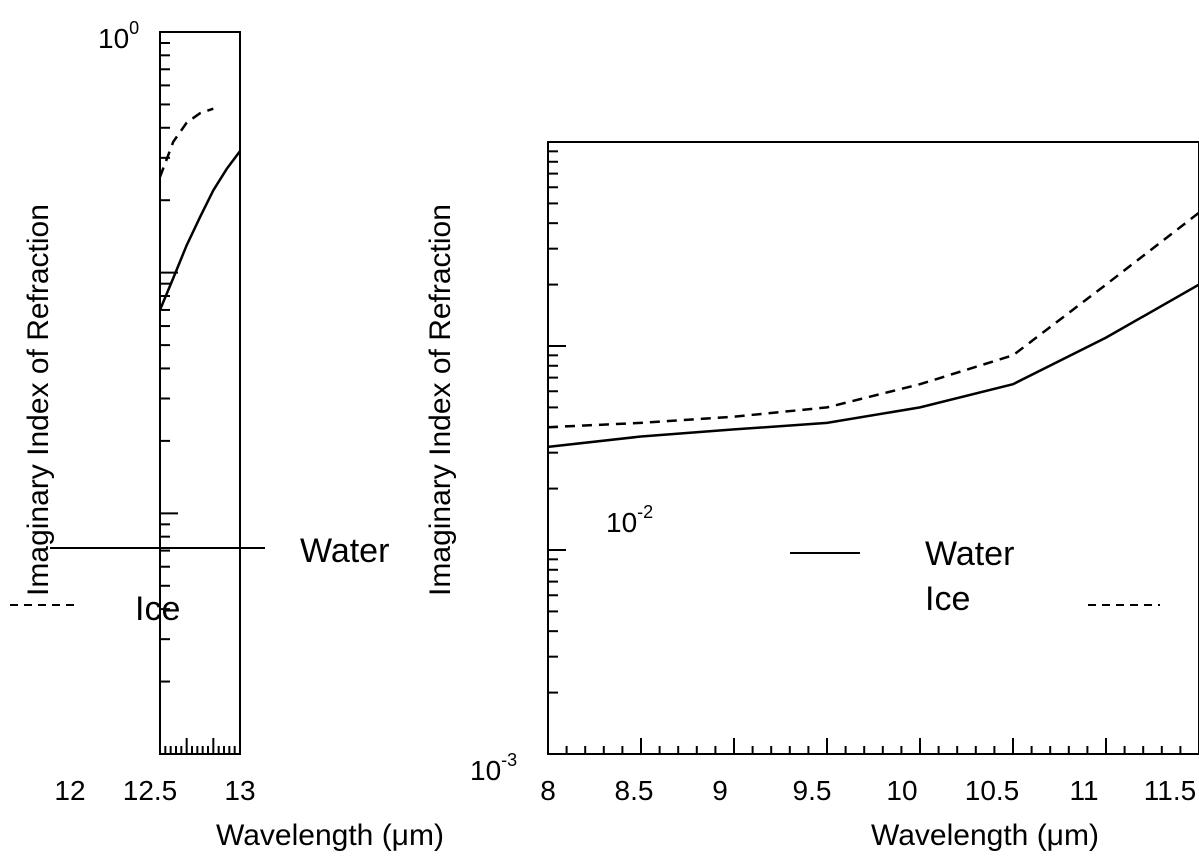  I want to click on right-x-tick-label: 11.5, so click(1170, 790).